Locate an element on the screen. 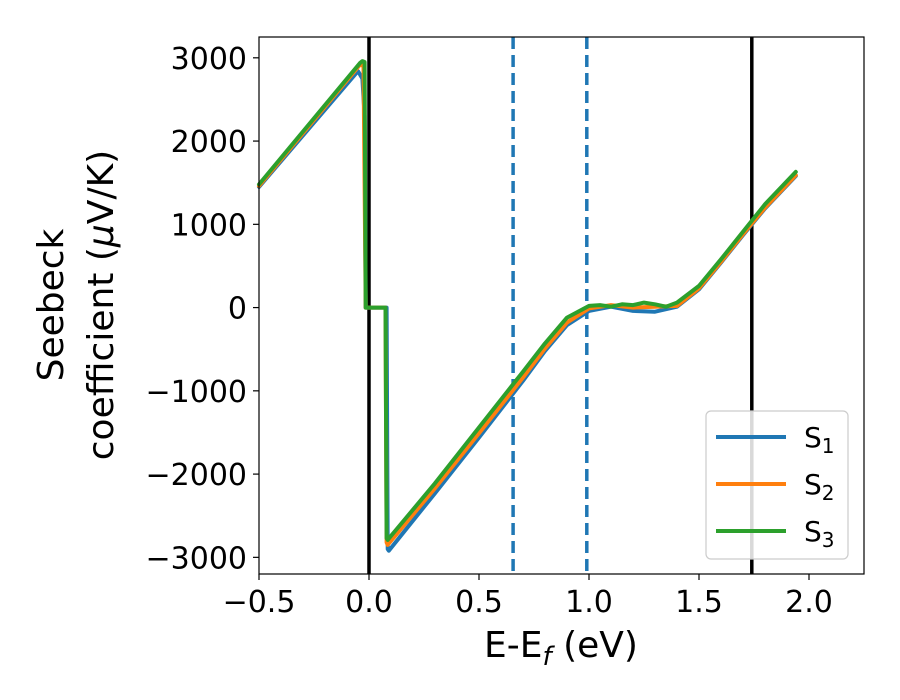 Image resolution: width=900 pixels, height=700 pixels. svg-text: coefficient (μV/K) is located at coordinates (101, 305).